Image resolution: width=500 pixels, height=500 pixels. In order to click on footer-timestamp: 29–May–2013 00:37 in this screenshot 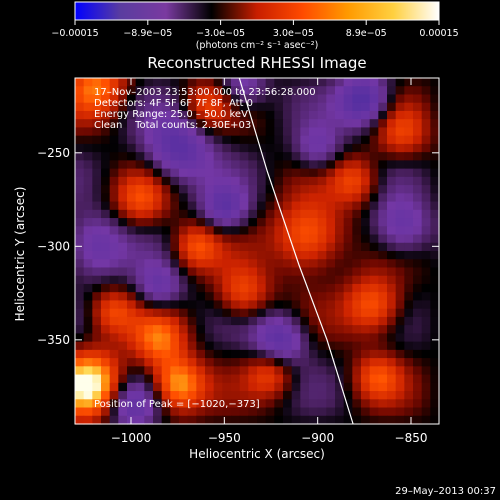, I will do `click(445, 491)`.